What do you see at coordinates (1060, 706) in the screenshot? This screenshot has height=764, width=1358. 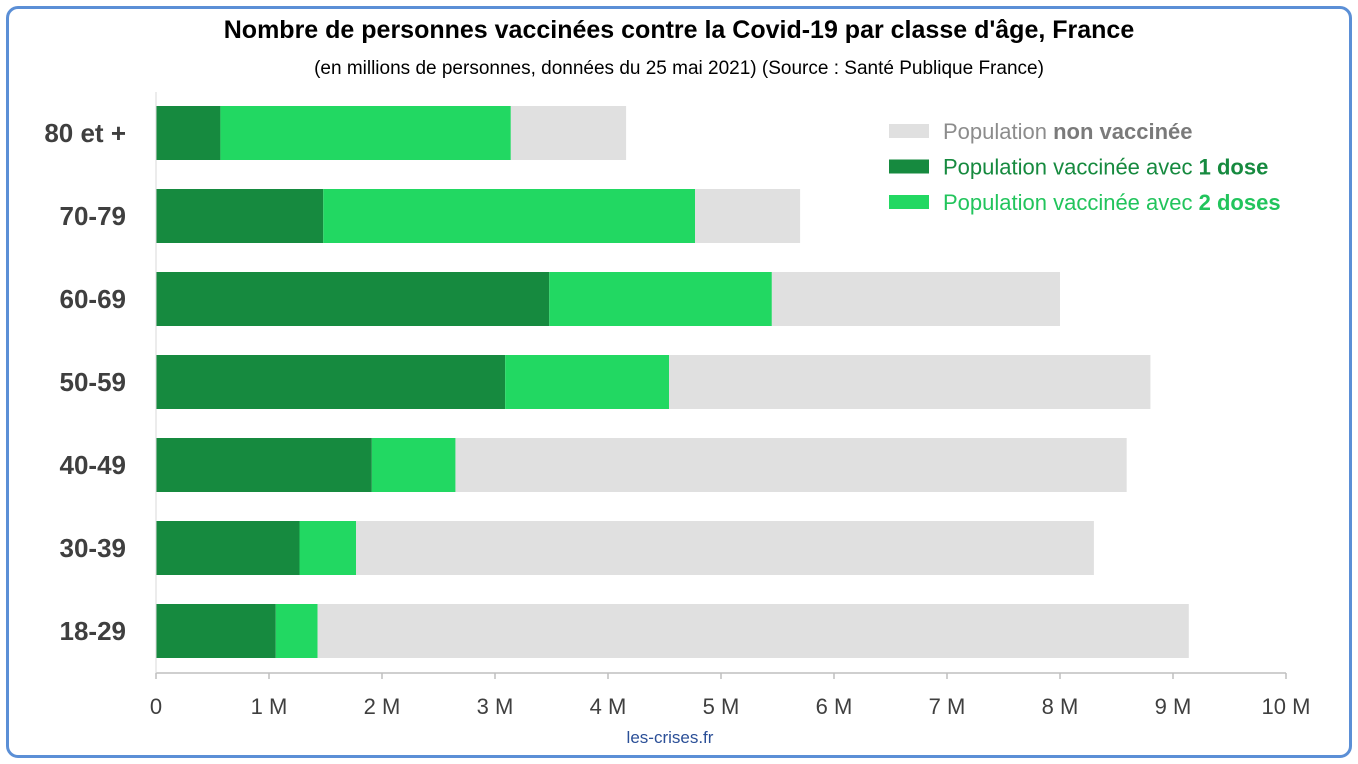 I see `x-tick-label-8: 8 M` at bounding box center [1060, 706].